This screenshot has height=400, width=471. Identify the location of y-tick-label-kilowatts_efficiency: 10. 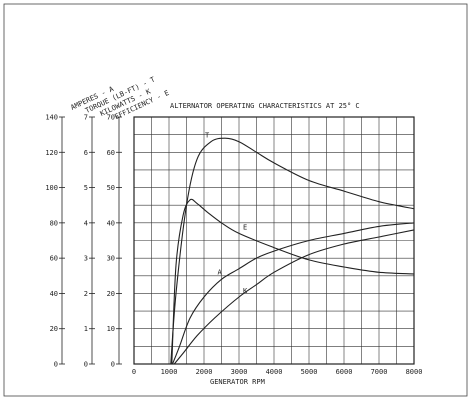
(111, 329).